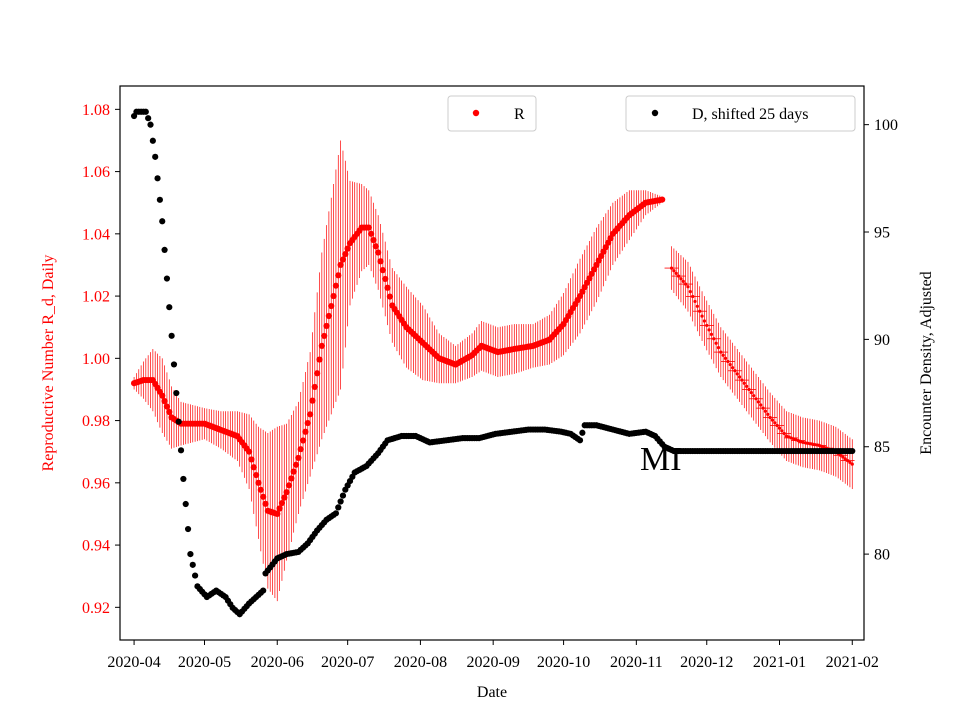 Image resolution: width=960 pixels, height=720 pixels. I want to click on legend-r-marker, so click(476, 113).